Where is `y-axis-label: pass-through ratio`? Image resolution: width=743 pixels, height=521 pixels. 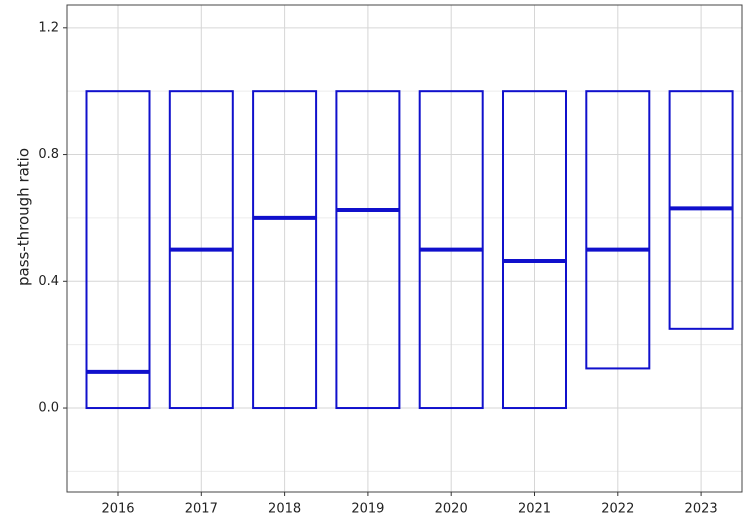
y-axis-label: pass-through ratio is located at coordinates (24, 217).